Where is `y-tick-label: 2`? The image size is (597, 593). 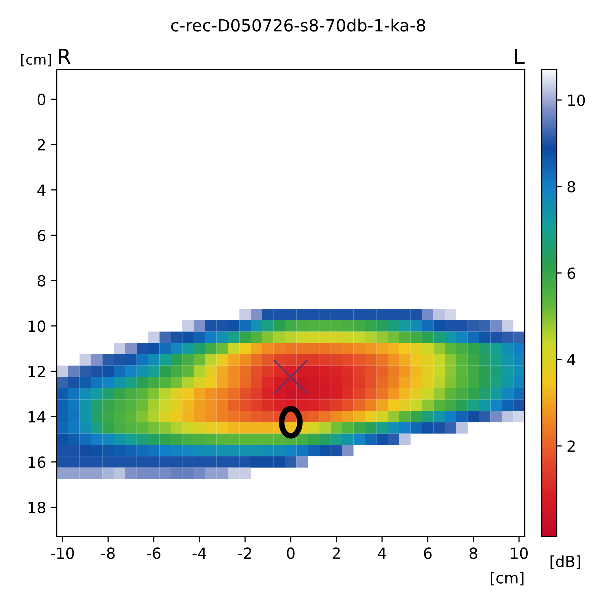
y-tick-label: 2 is located at coordinates (42, 145).